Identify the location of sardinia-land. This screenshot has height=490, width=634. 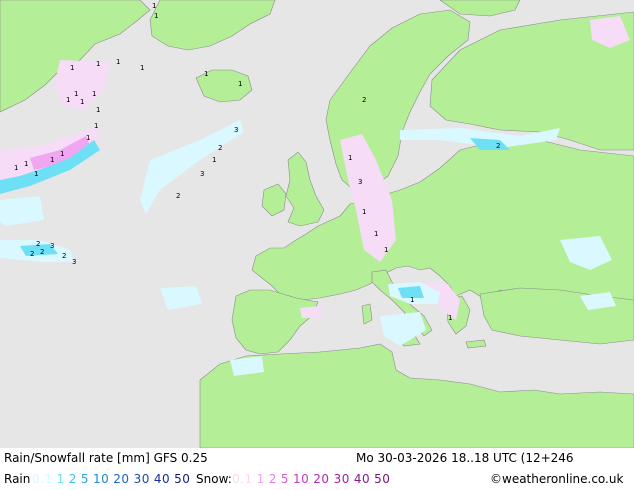
(367, 314).